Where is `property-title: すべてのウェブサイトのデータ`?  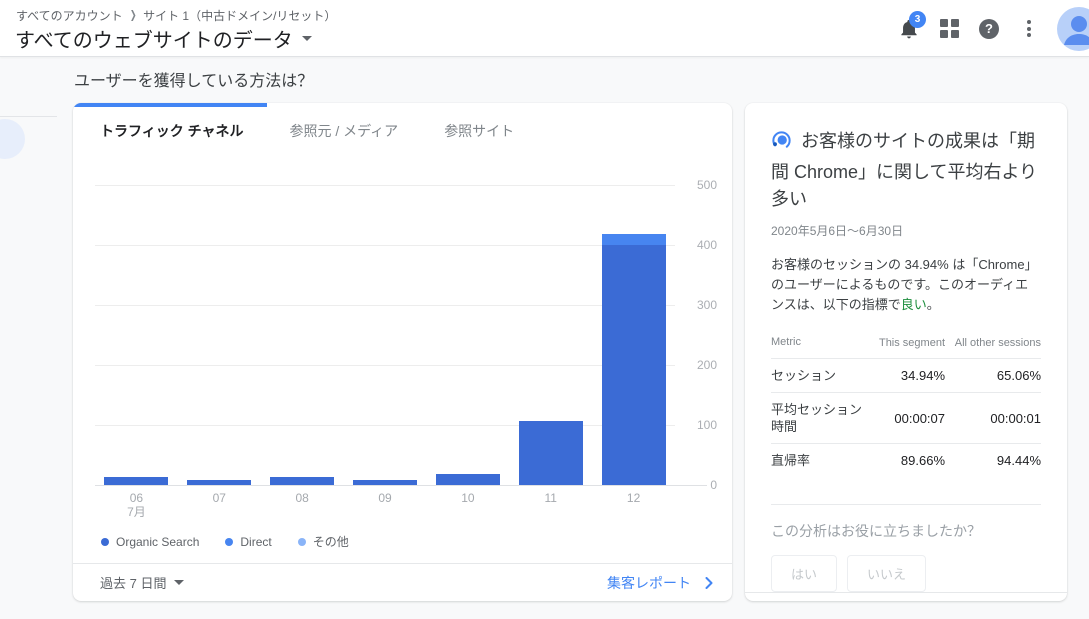 property-title: すべてのウェブサイトのデータ is located at coordinates (154, 41).